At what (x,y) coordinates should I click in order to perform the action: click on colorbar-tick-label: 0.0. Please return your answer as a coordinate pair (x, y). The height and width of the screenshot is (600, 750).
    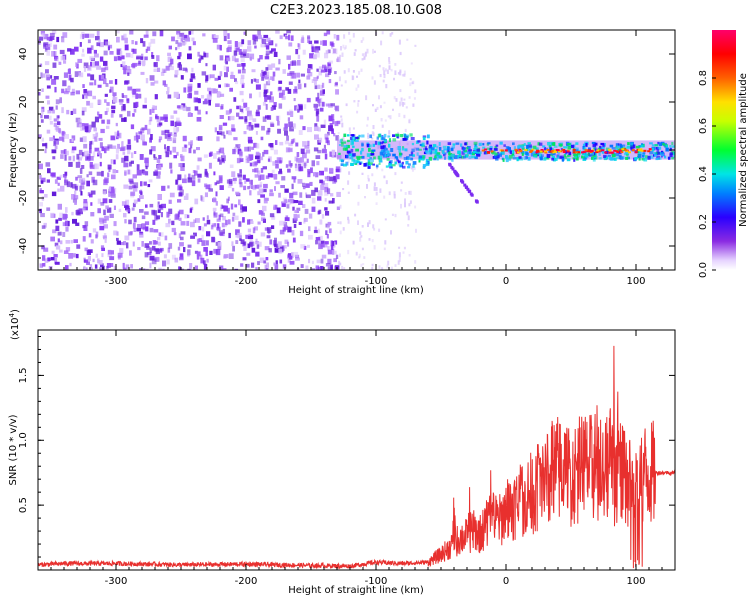
    Looking at the image, I should click on (703, 270).